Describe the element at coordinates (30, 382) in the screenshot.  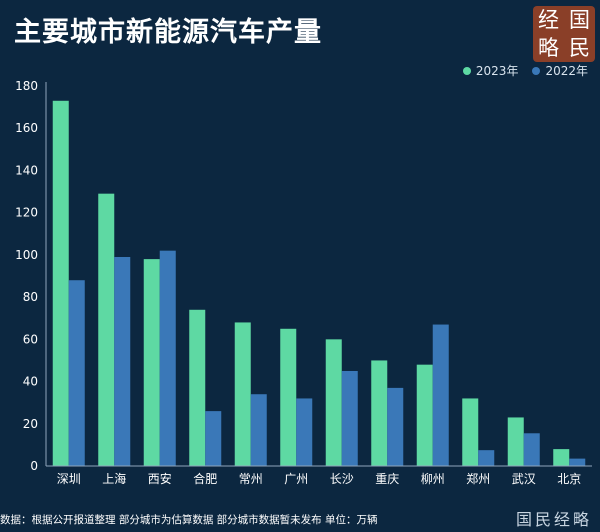
I see `y-tick-label: 40` at that location.